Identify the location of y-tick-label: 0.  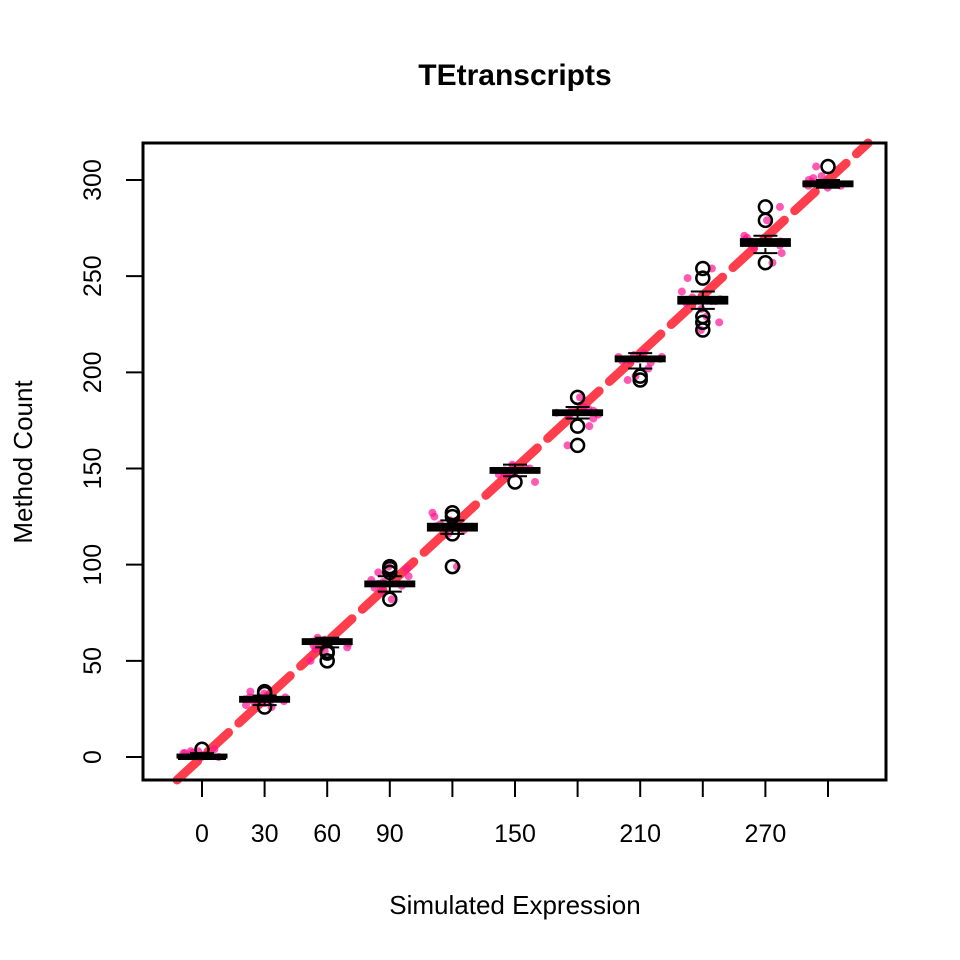
(93, 757).